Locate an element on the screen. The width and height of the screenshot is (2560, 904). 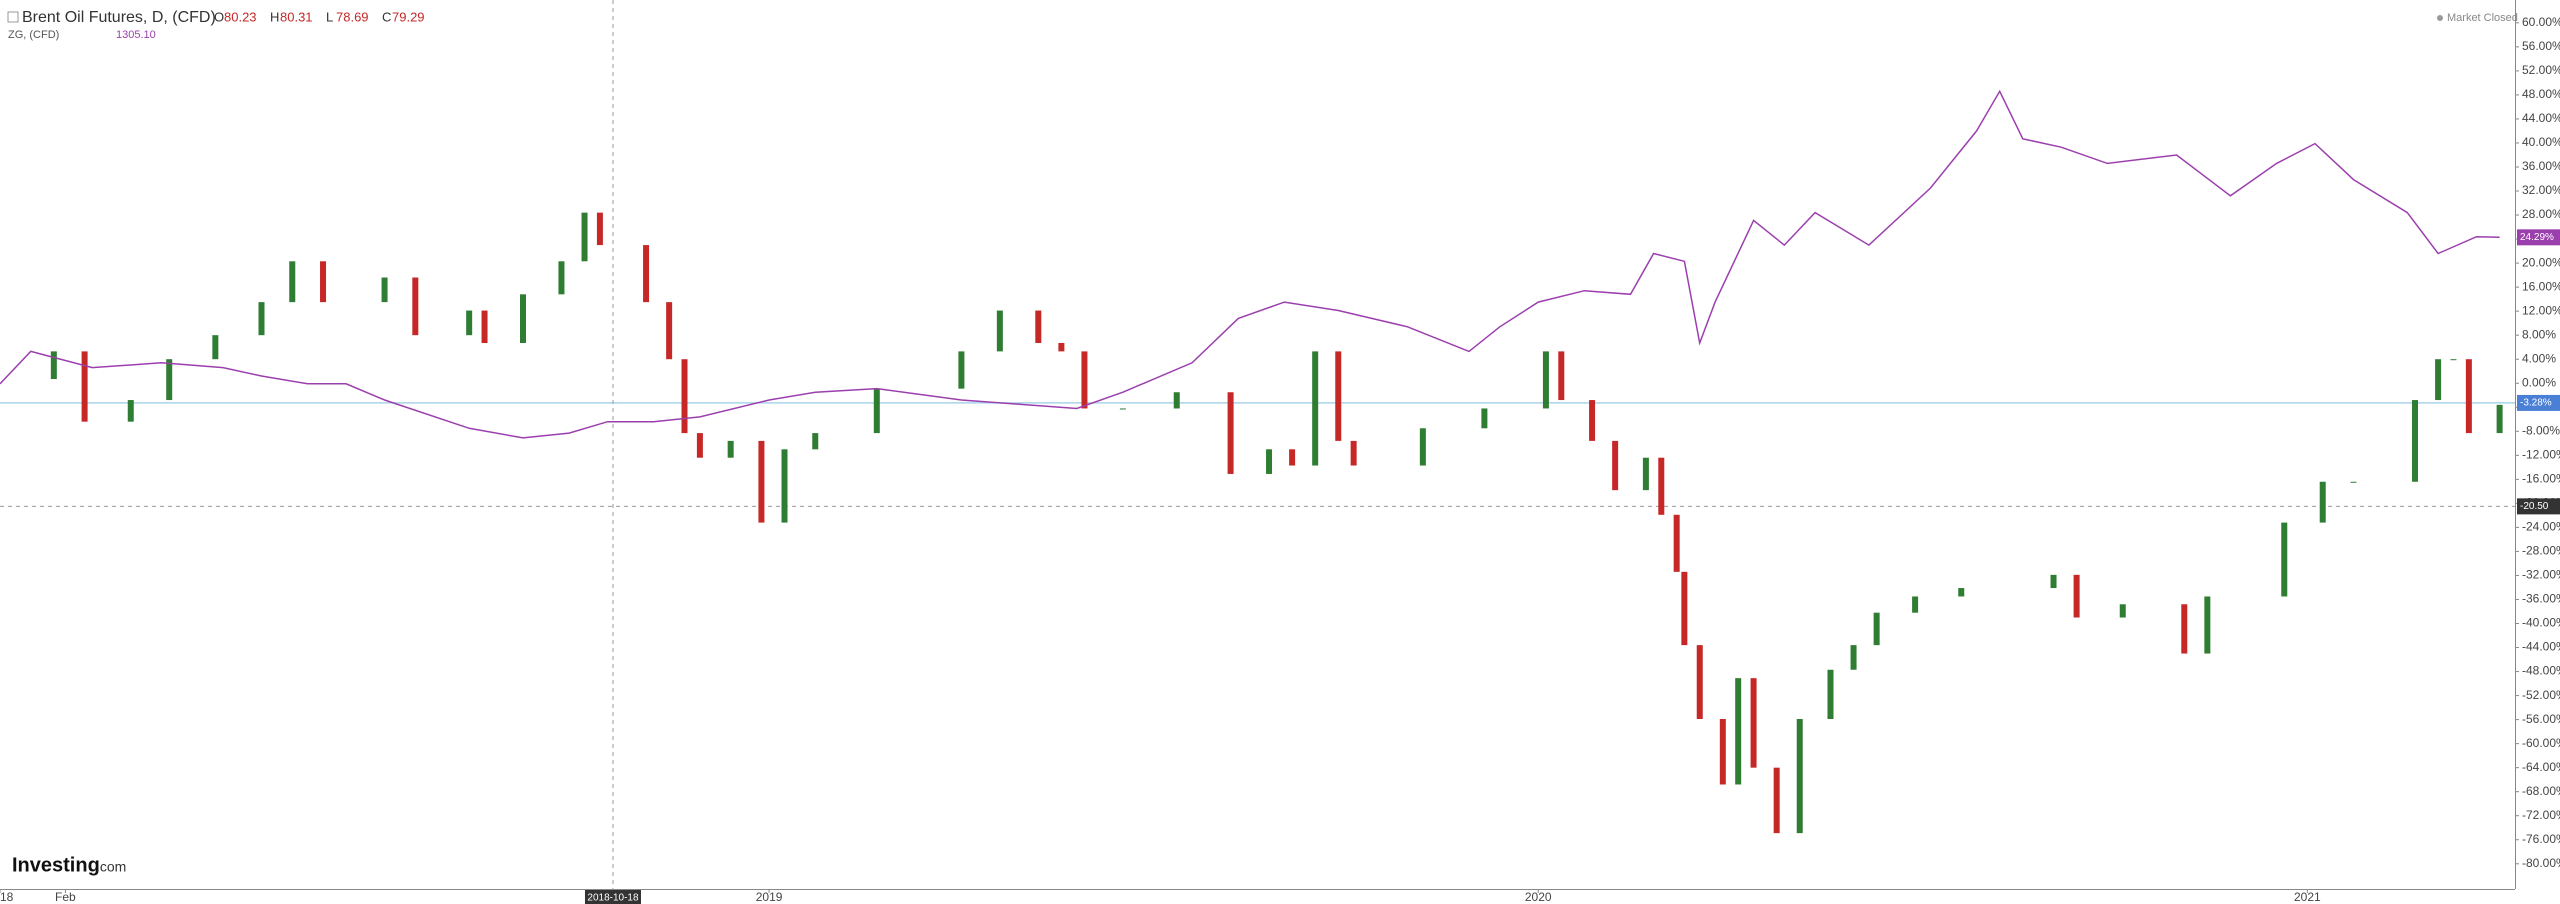
y-tick-label: 12.00% is located at coordinates (2541, 310).